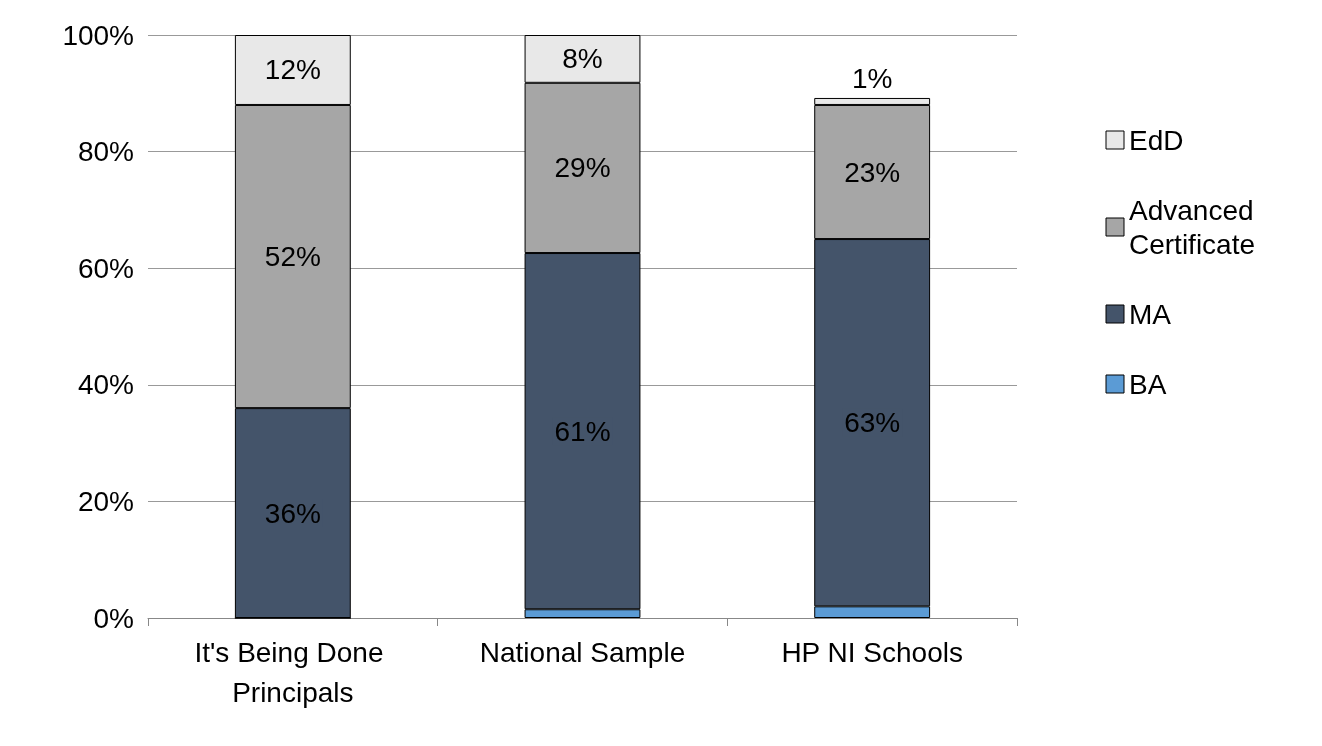  Describe the element at coordinates (105, 268) in the screenshot. I see `y-tick-label: 60%` at that location.